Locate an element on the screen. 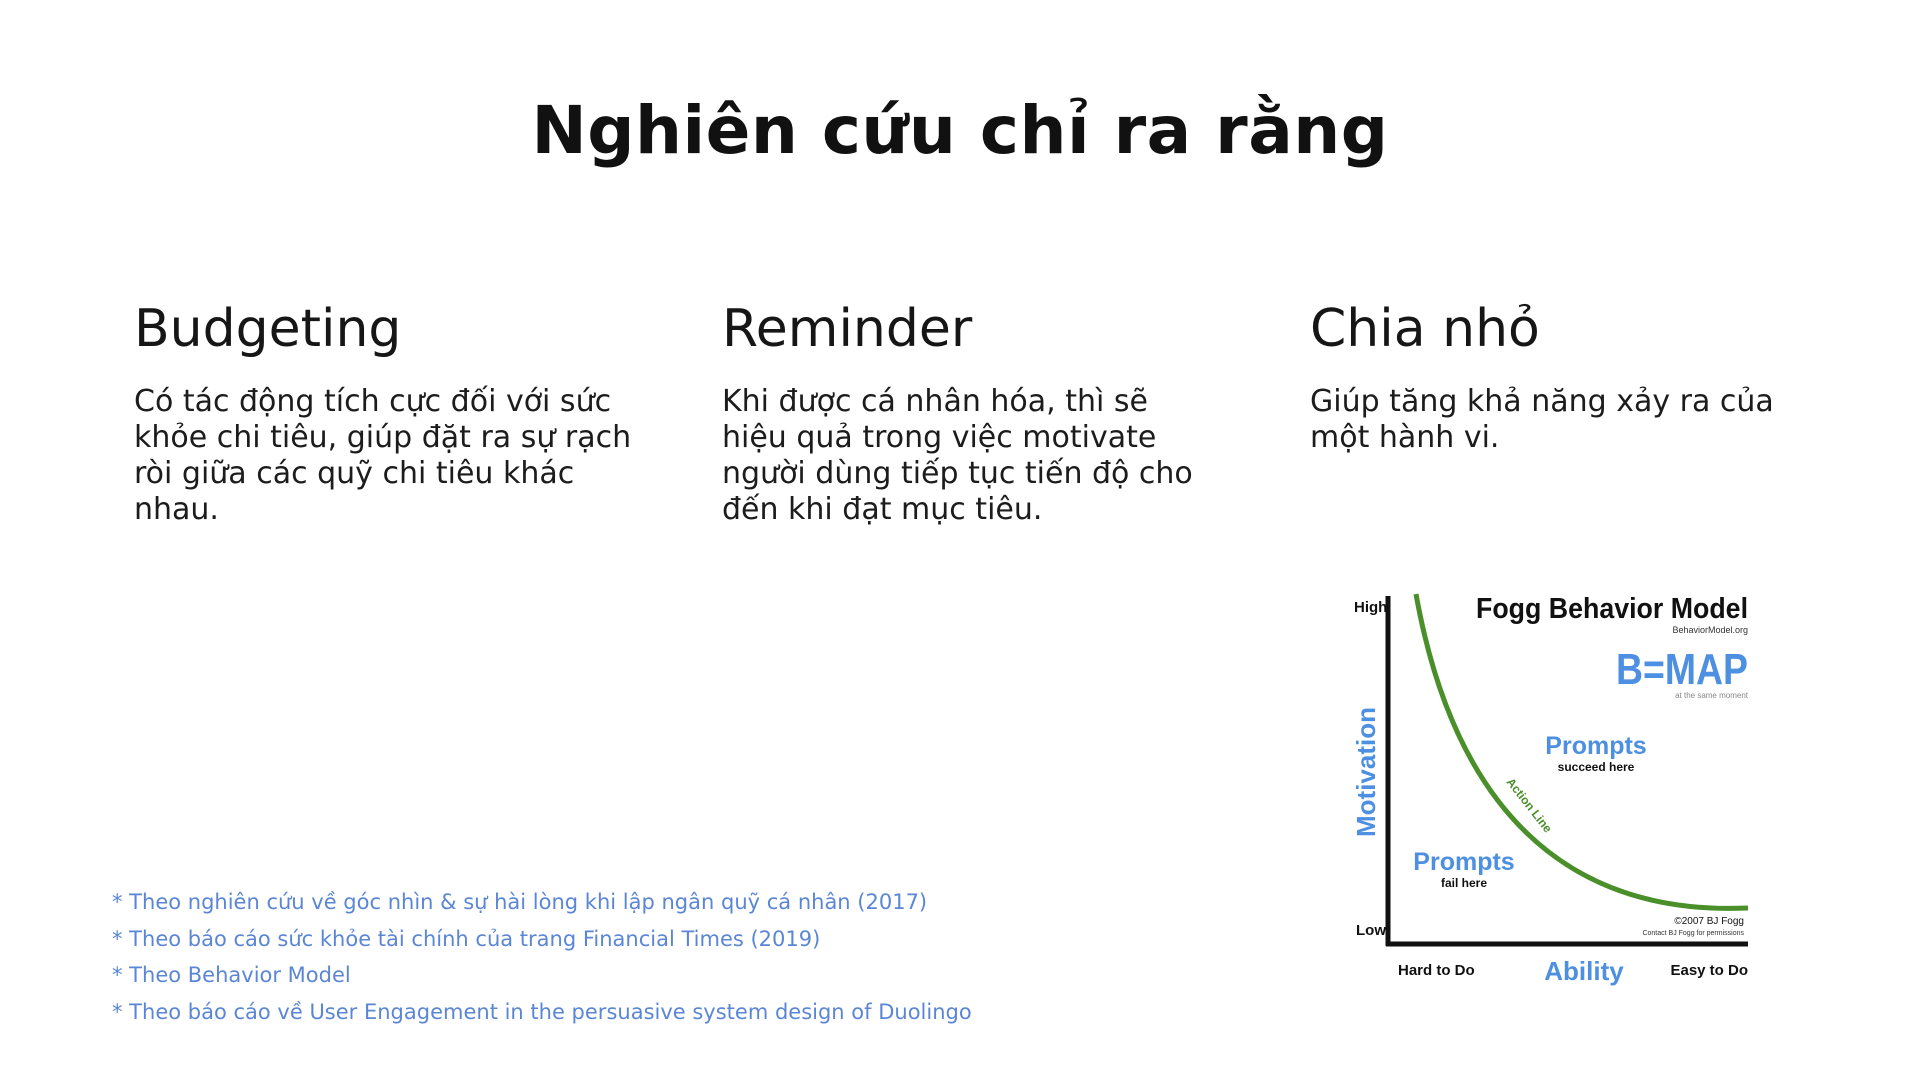 This screenshot has width=1920, height=1080. column-heading: Budgeting is located at coordinates (268, 329).